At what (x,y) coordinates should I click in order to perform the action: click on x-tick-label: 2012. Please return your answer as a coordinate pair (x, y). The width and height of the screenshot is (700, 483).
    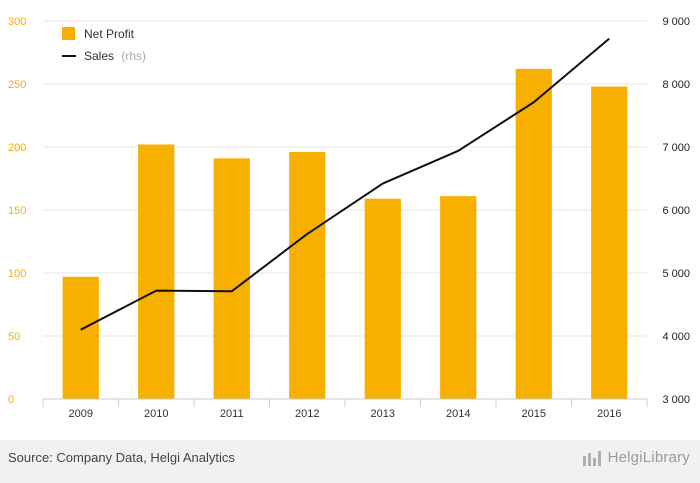
    Looking at the image, I should click on (307, 414).